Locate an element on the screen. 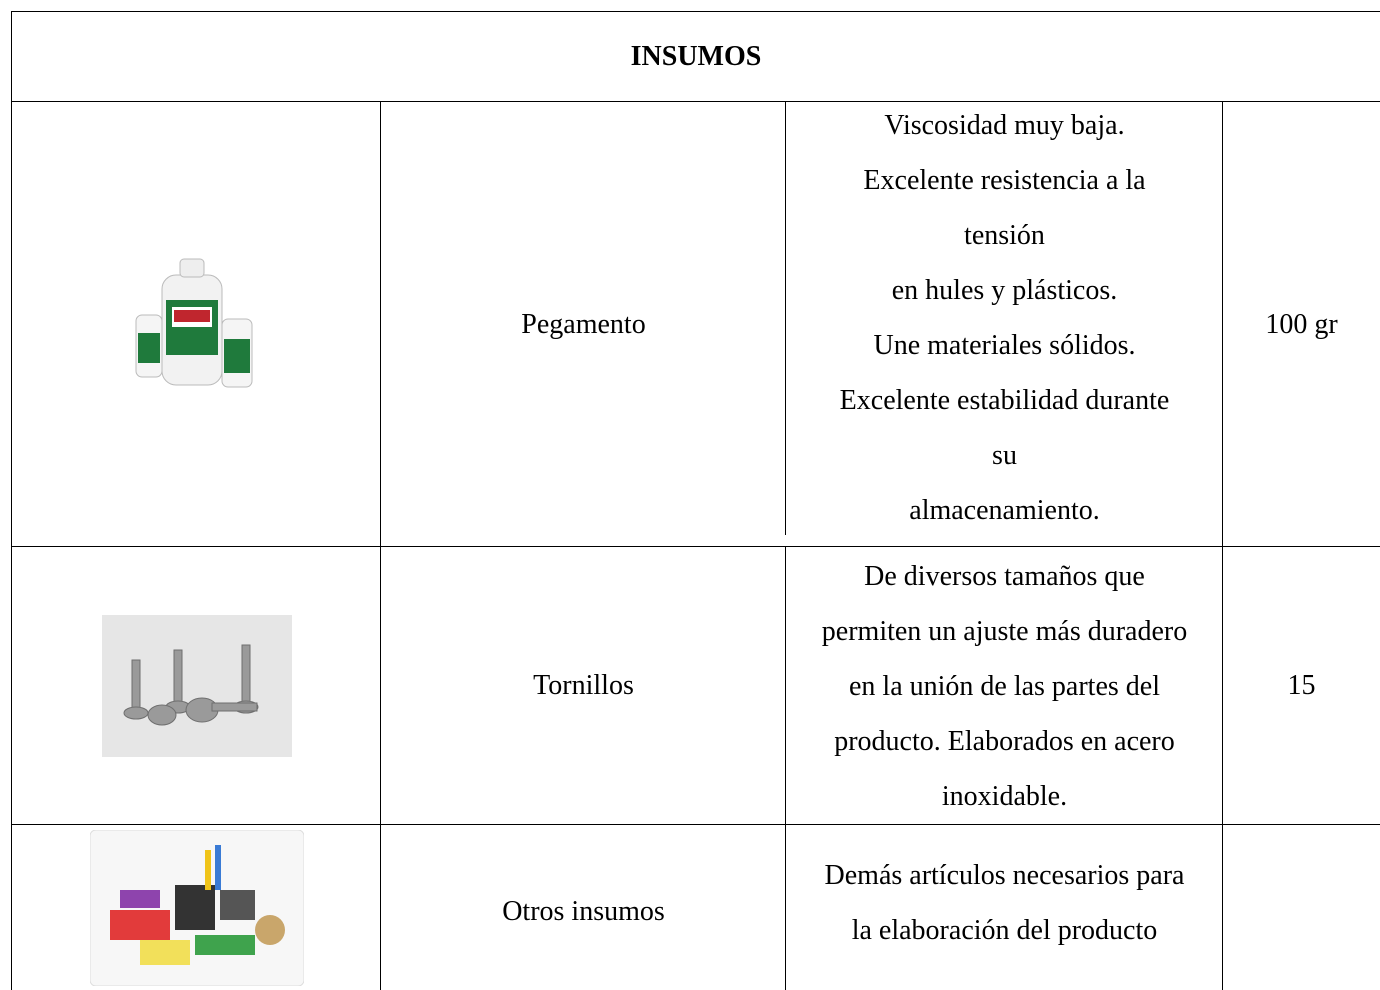 The height and width of the screenshot is (990, 1380). name-cell: Pegamento is located at coordinates (583, 324).